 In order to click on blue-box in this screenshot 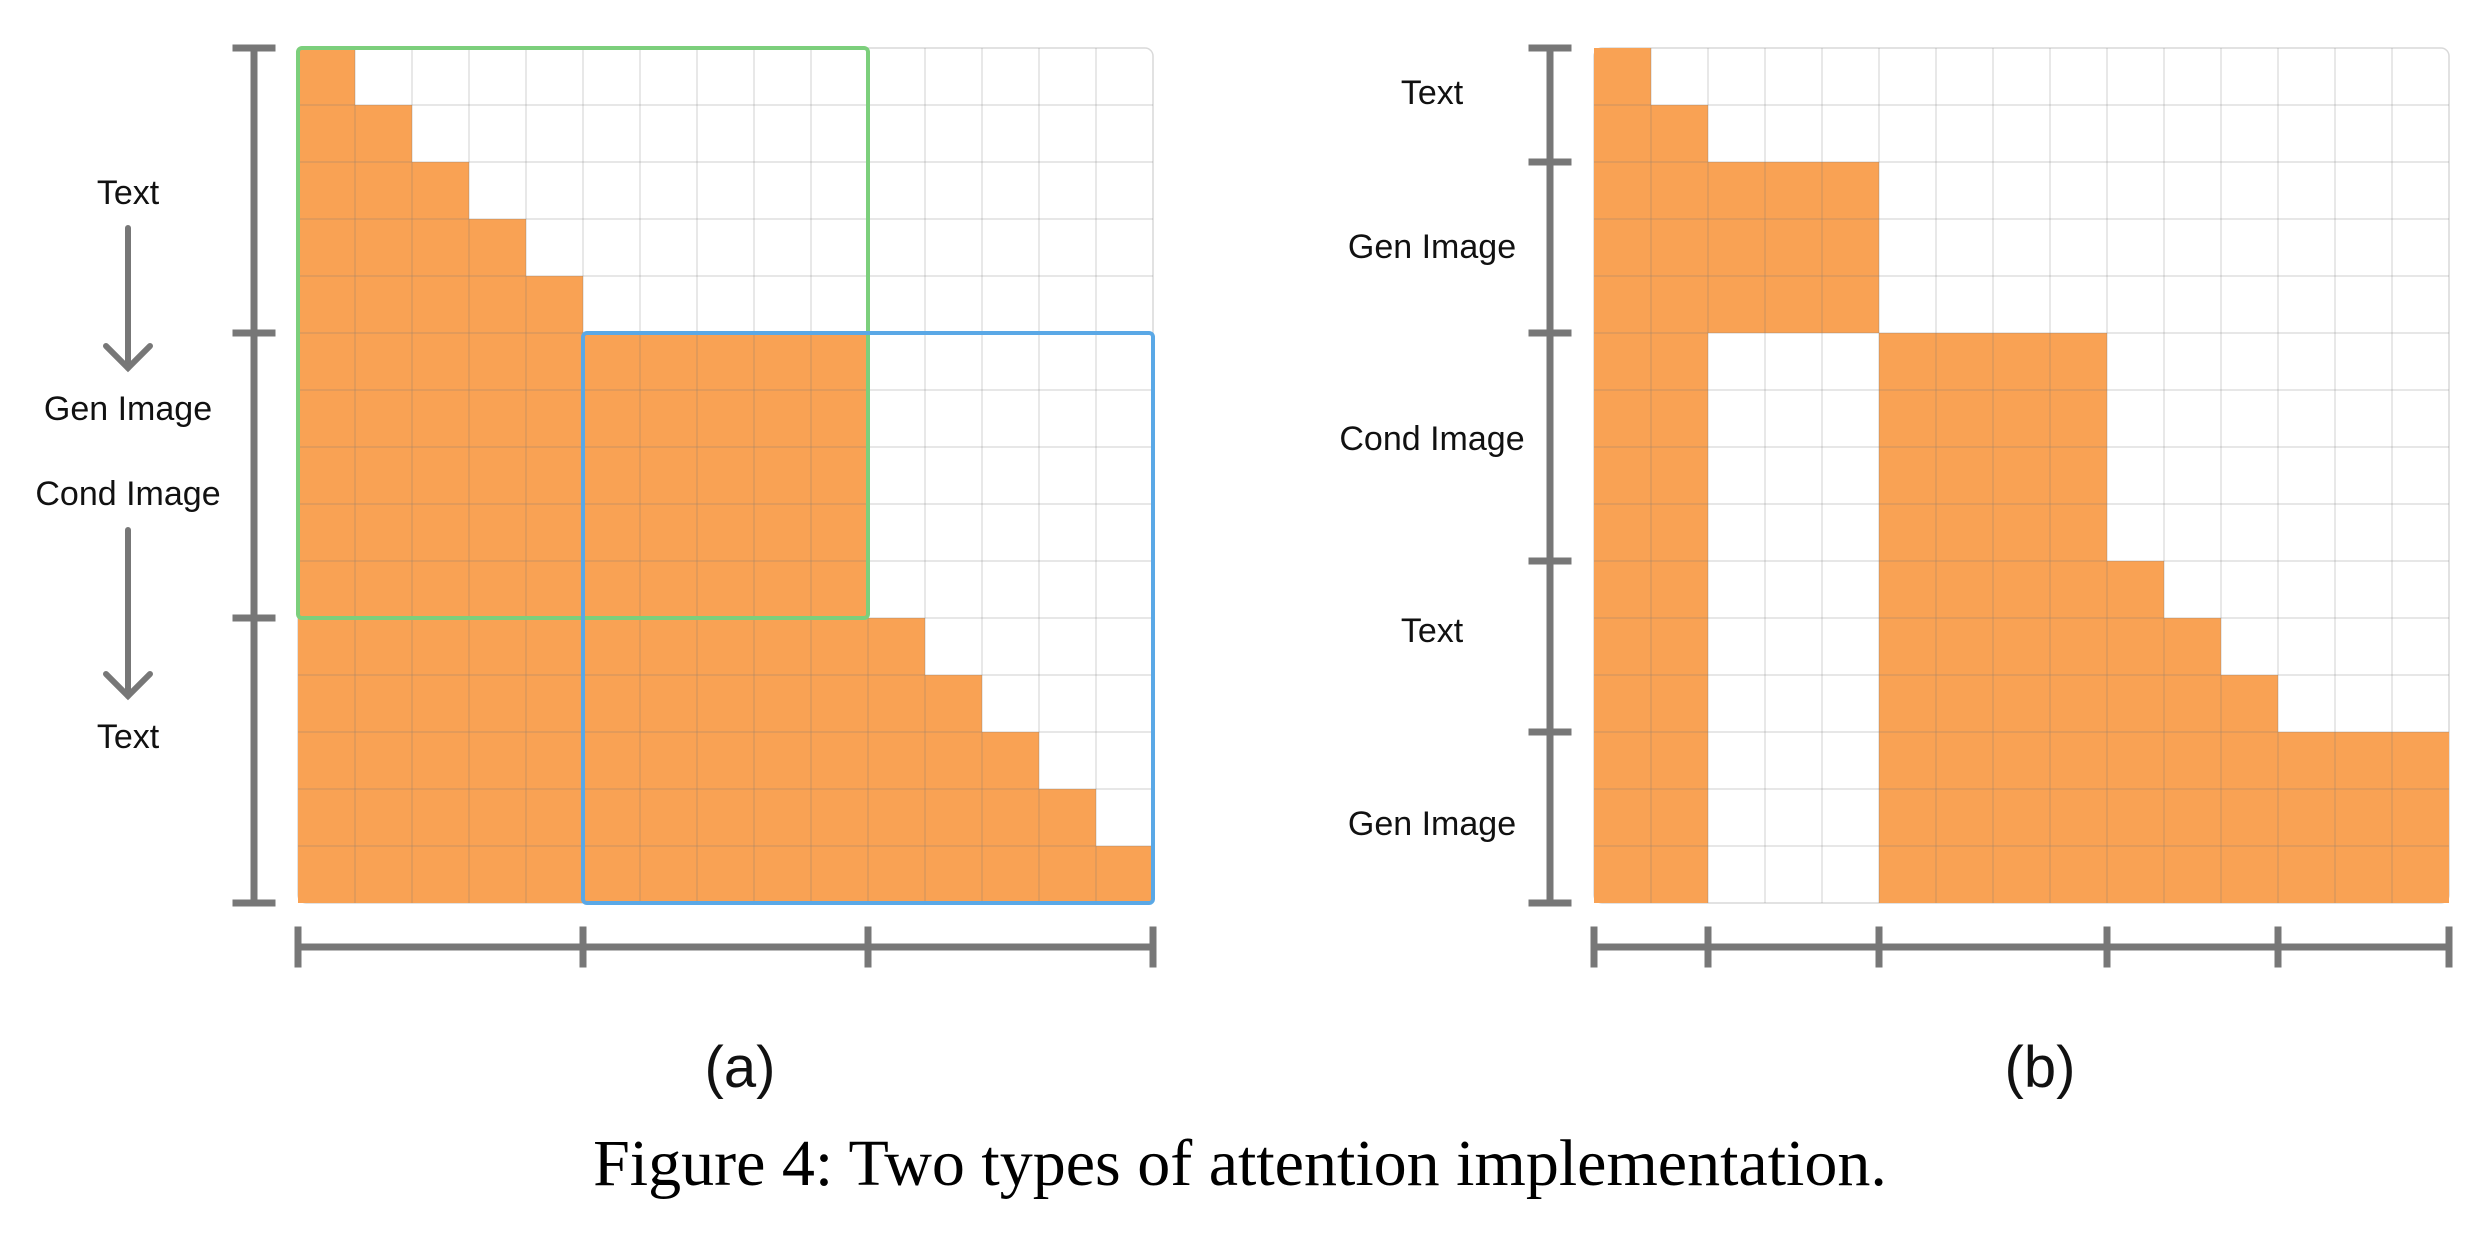, I will do `click(868, 618)`.